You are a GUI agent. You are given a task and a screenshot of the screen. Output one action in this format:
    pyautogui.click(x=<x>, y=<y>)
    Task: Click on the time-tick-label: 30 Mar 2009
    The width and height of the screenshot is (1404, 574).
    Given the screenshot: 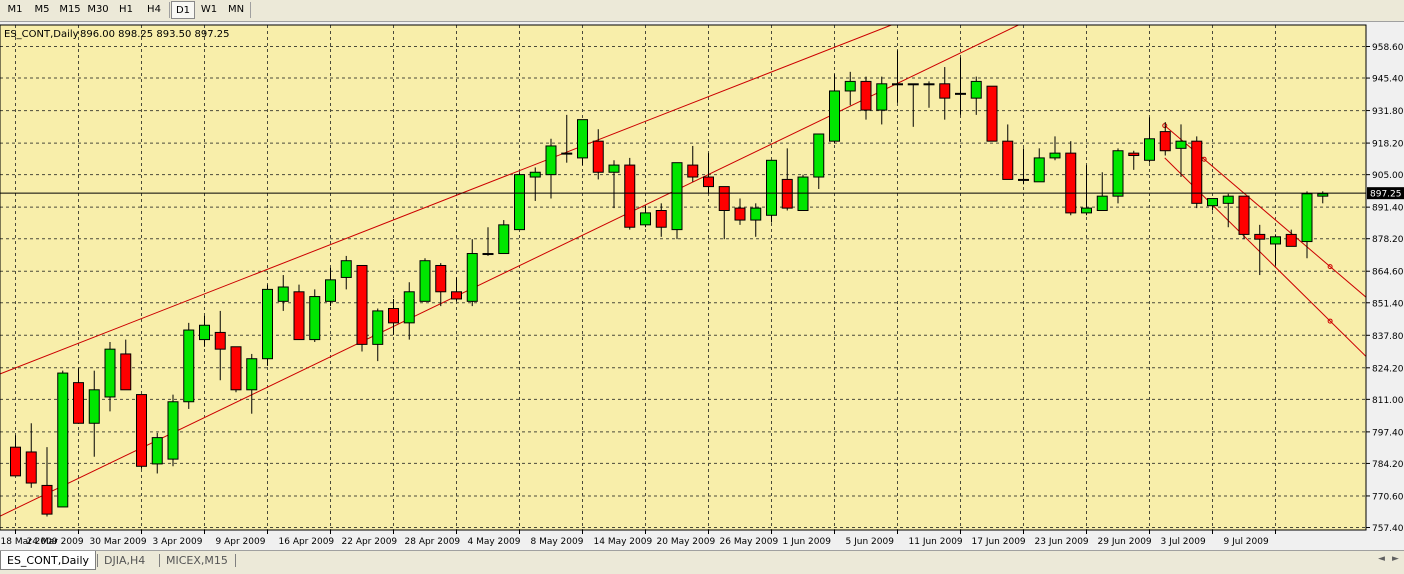 What is the action you would take?
    pyautogui.click(x=118, y=542)
    